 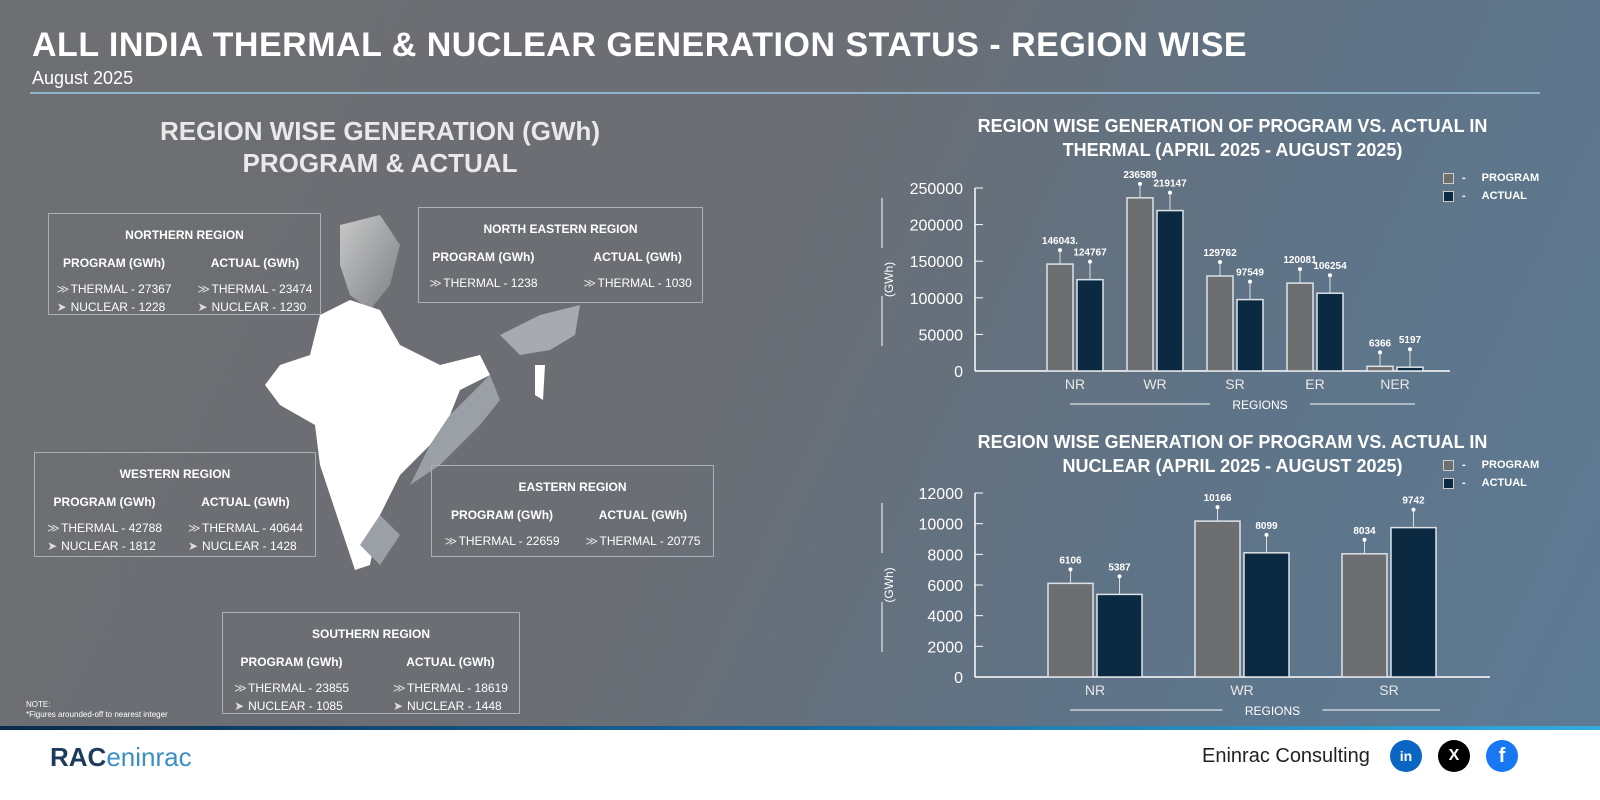 I want to click on india-map, so click(x=422, y=392).